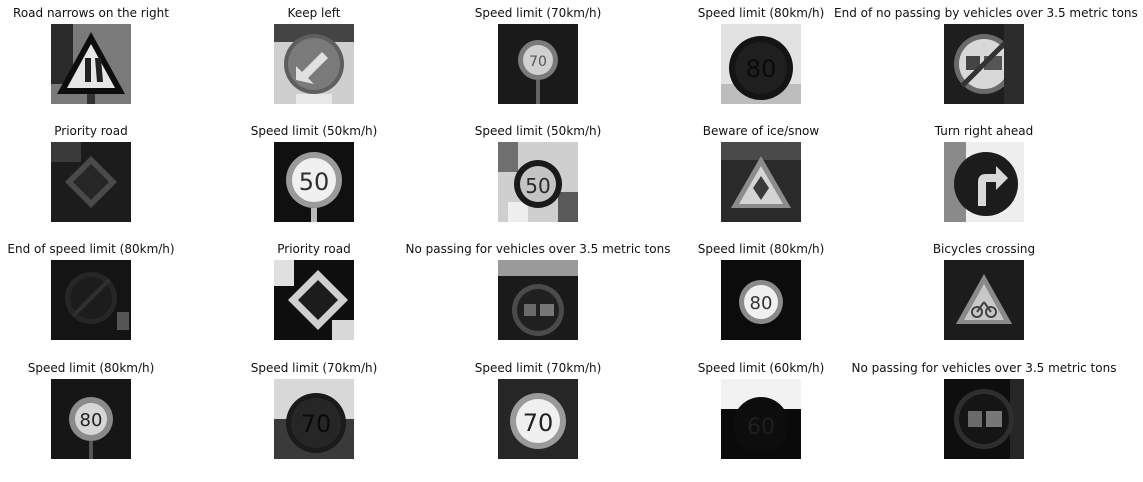 The height and width of the screenshot is (482, 1143). I want to click on sign-number: 60, so click(761, 427).